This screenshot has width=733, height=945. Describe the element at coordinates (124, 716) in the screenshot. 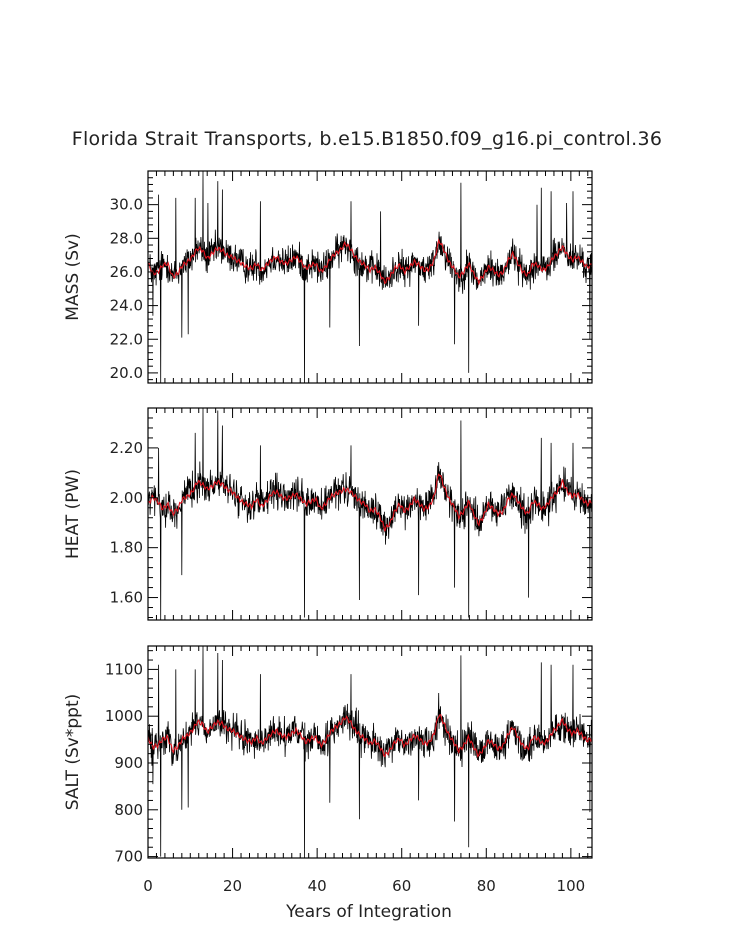

I see `salt-y-tick-label: 1000` at that location.